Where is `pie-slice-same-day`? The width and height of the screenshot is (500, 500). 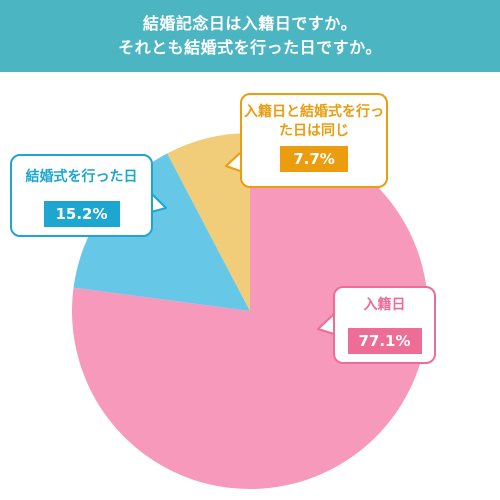 pie-slice-same-day is located at coordinates (208, 222).